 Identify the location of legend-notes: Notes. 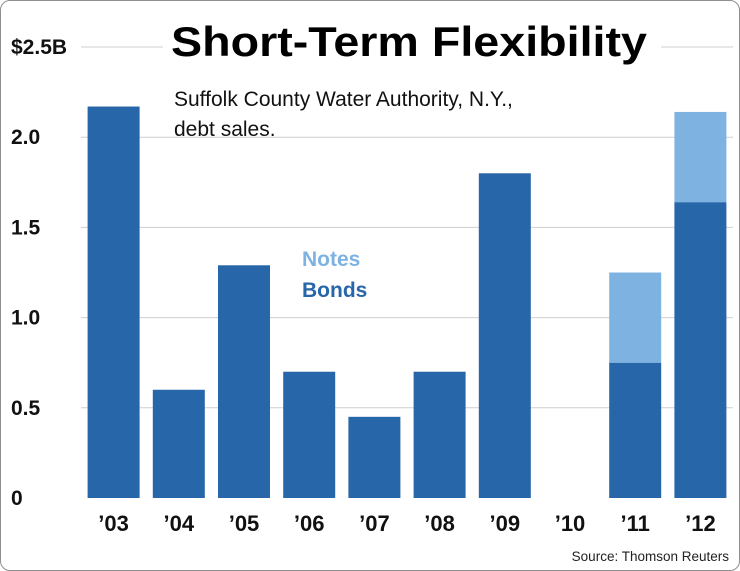
(331, 259).